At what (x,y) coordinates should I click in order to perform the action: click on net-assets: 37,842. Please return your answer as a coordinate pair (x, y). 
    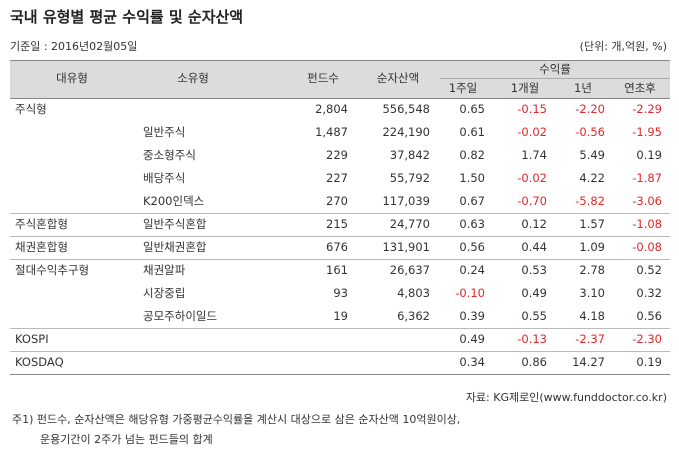
    Looking at the image, I should click on (409, 155).